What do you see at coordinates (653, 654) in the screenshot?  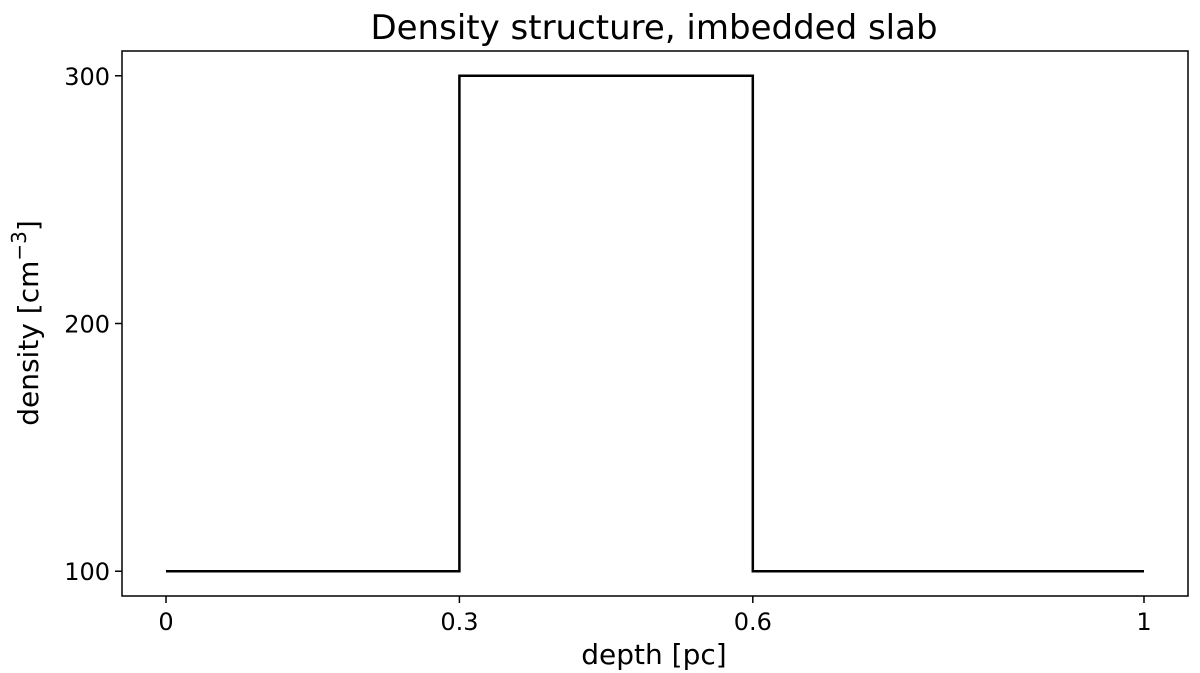 I see `x-axis-label: depth [pc]` at bounding box center [653, 654].